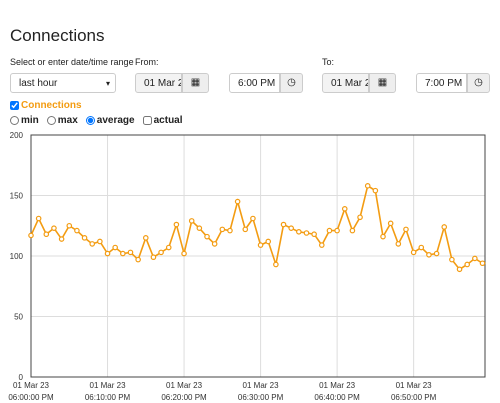 This screenshot has height=403, width=500. I want to click on mode-option: actual, so click(162, 120).